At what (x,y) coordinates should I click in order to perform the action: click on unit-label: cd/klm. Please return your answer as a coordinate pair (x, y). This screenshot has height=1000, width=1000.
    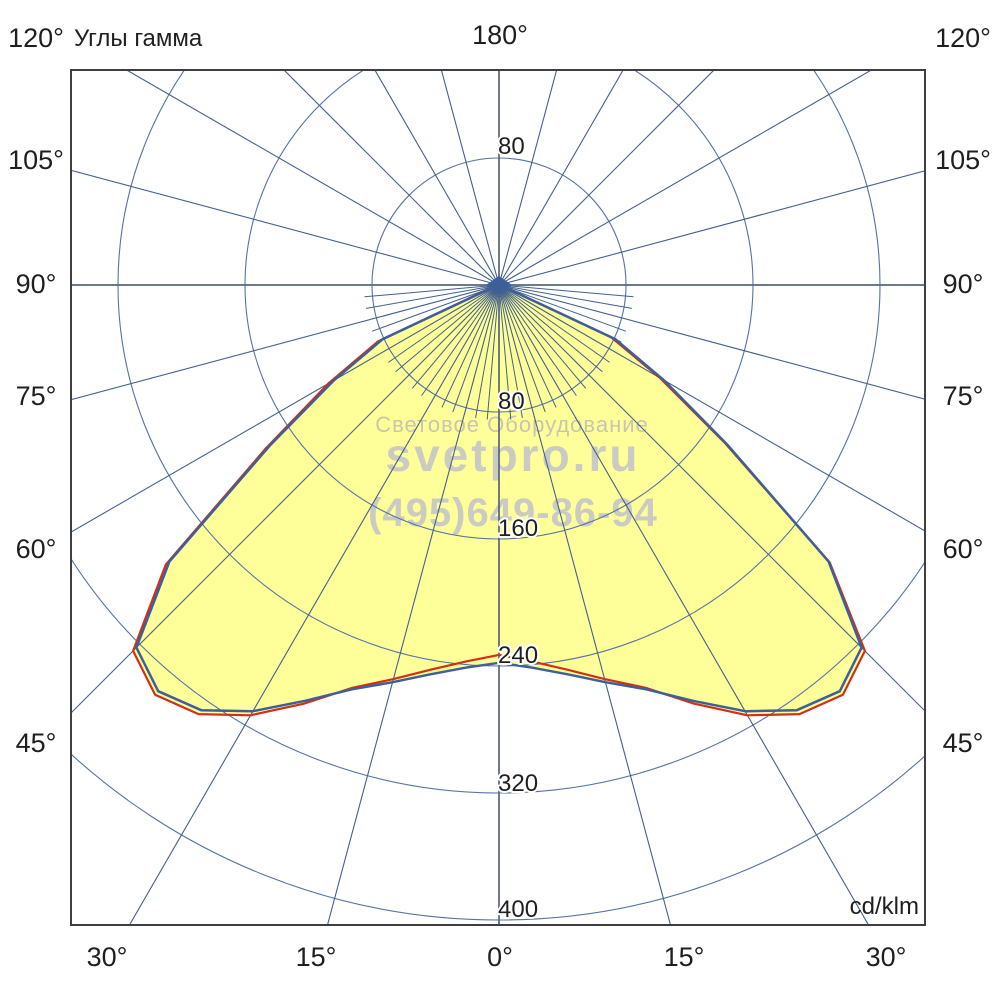
    Looking at the image, I should click on (884, 906).